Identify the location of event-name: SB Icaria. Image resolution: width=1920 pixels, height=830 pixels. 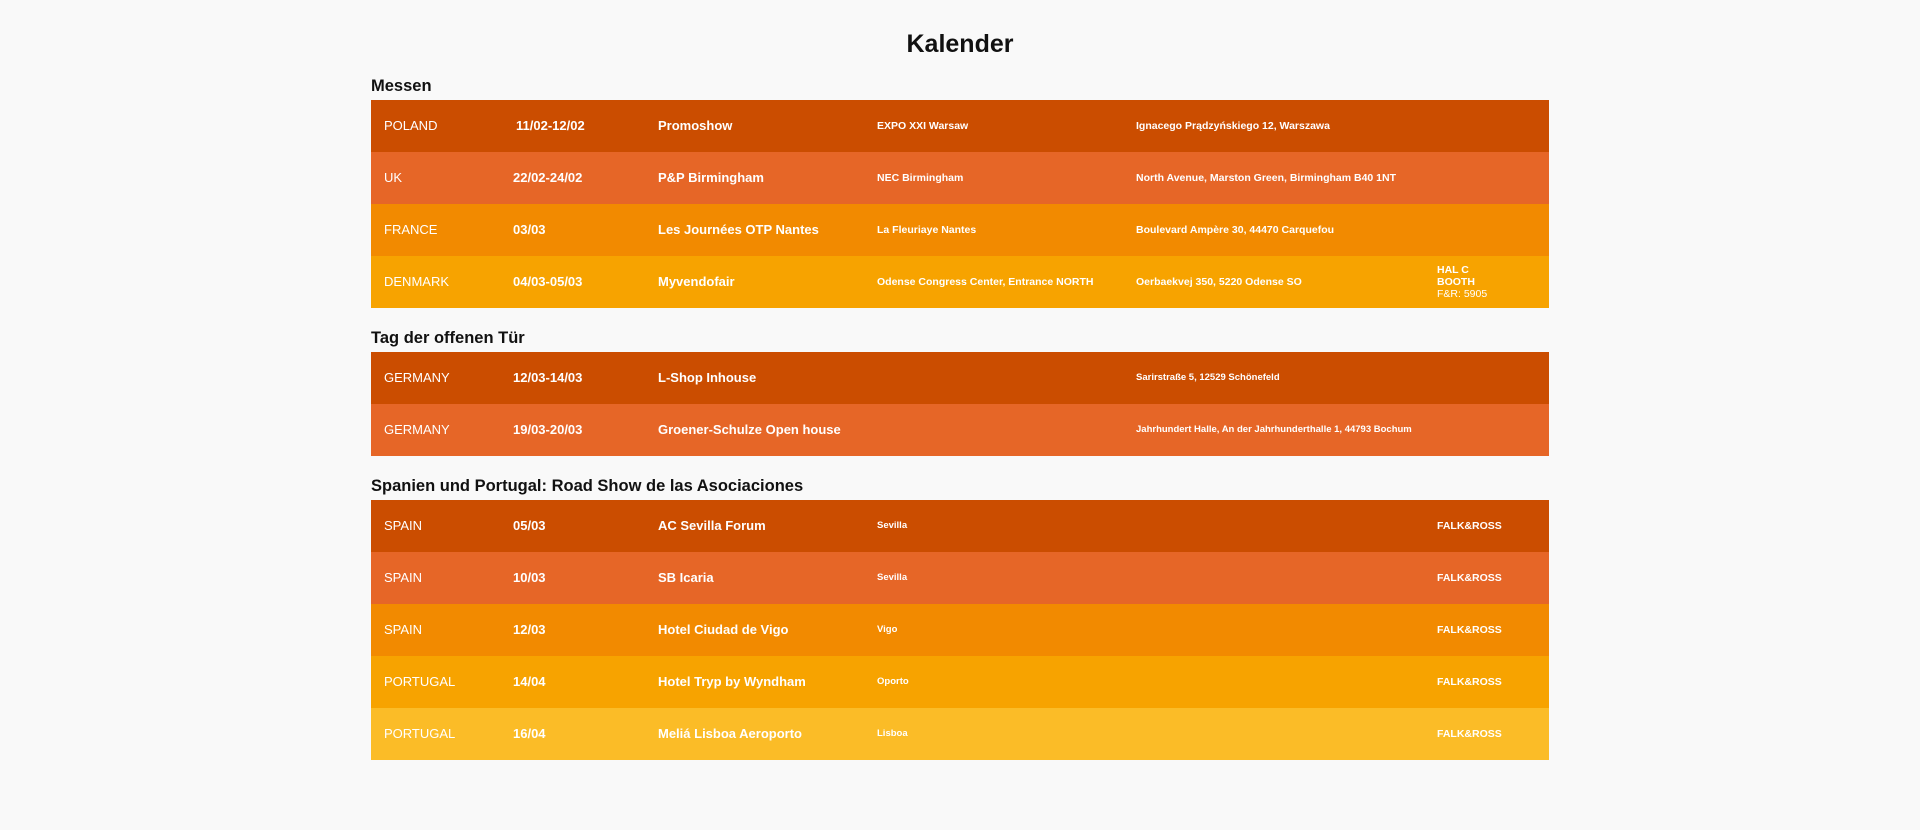
(686, 577).